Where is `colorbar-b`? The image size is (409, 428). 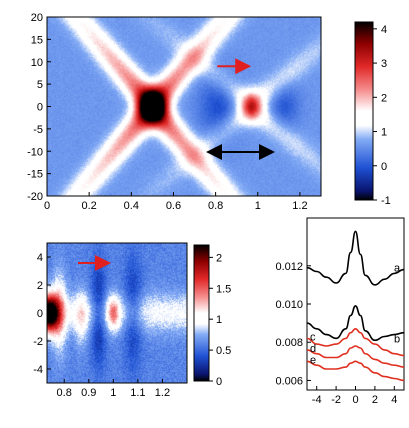 colorbar-b is located at coordinates (201, 313).